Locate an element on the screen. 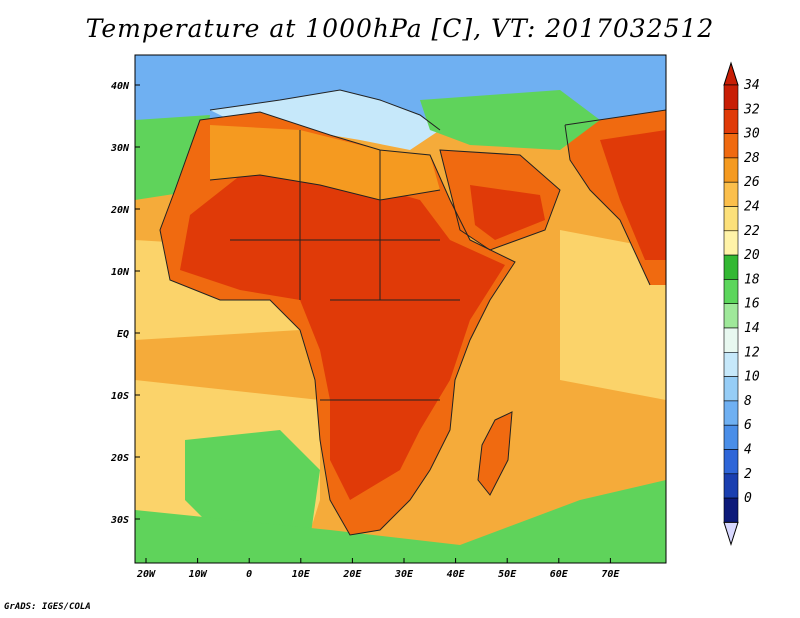 The image size is (800, 618). lat-label: 10S is located at coordinates (120, 396).